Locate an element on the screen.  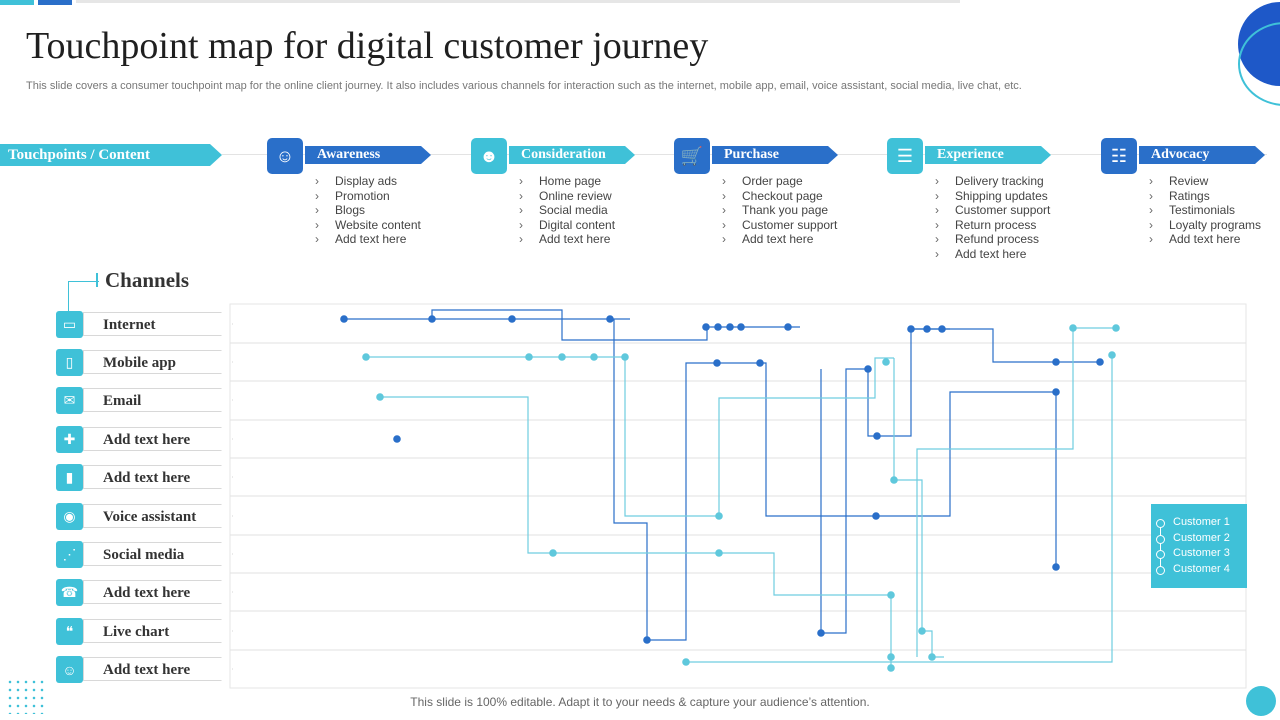
shopping-cart-icon: 🛒 is located at coordinates (692, 156).